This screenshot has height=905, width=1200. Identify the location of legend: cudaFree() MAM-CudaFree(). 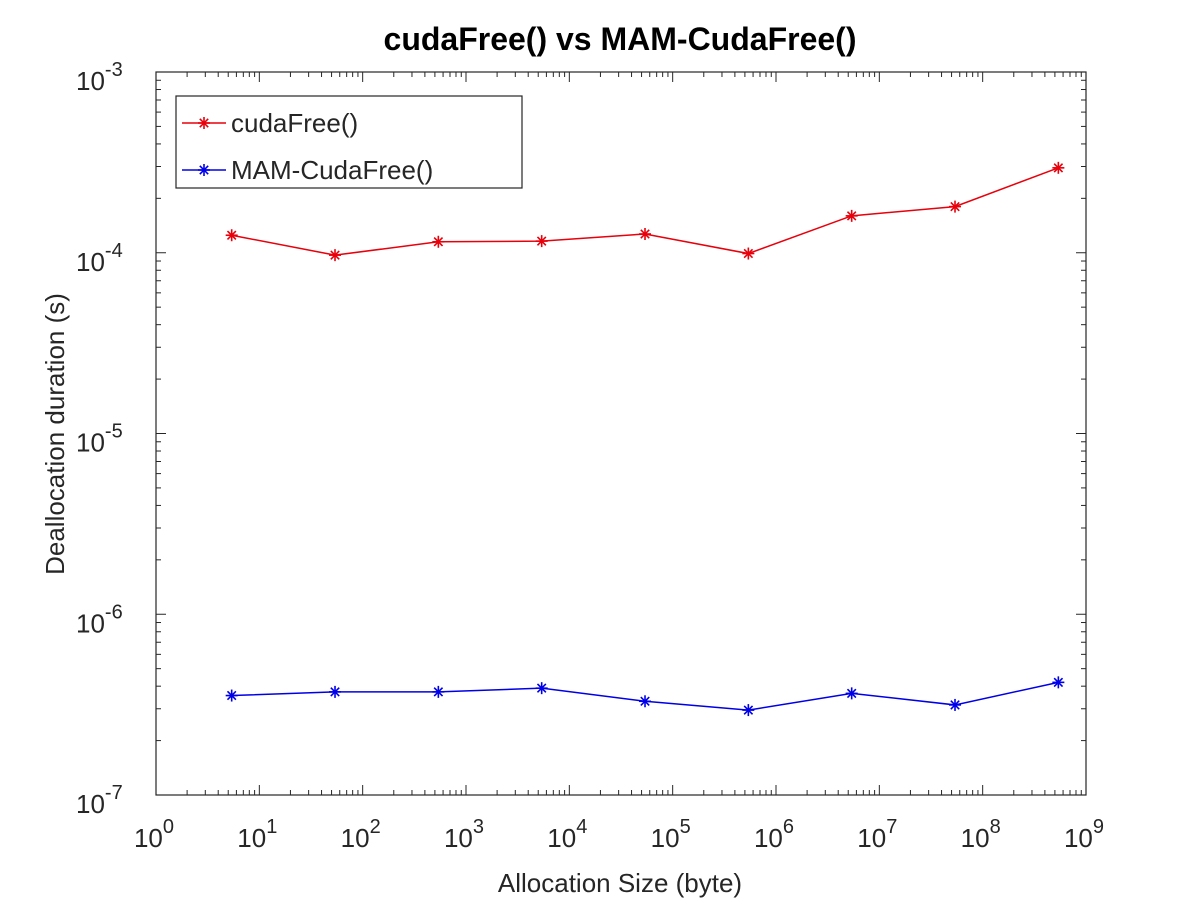
(349, 142).